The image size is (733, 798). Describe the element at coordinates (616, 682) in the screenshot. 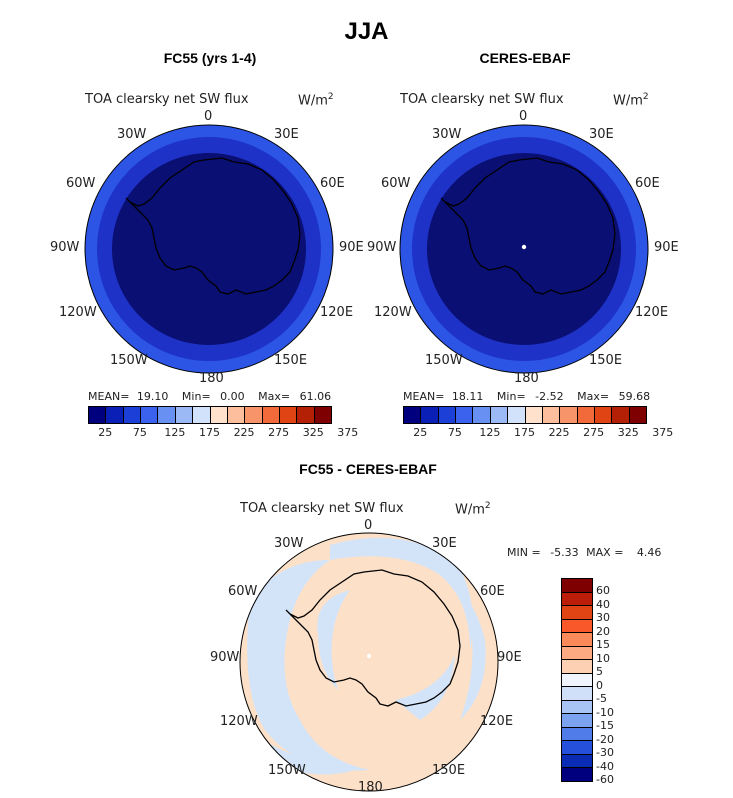

I see `panel-3-colorbar-ticks: 60 40 30 20 15 10 5 0 -5 -10 -15 -20 -30 -40 -60` at that location.